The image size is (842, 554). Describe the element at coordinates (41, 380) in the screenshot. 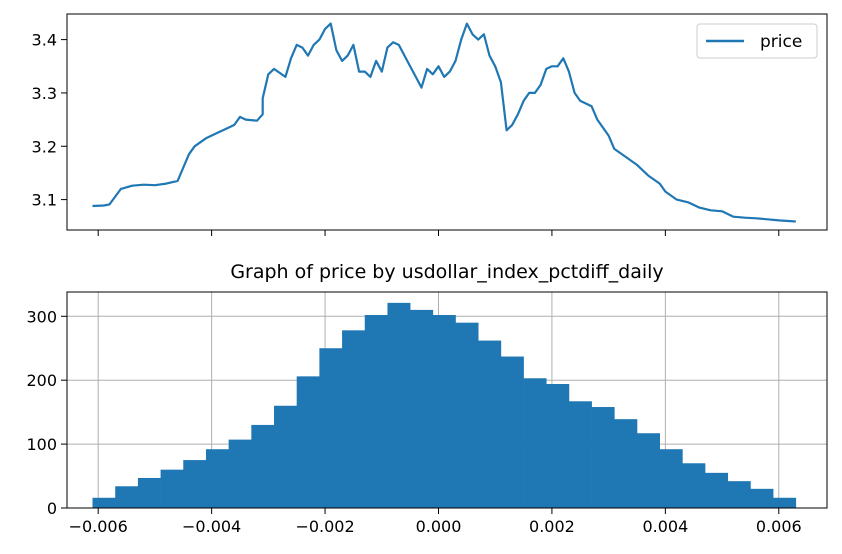

I see `y-tick-label: 200` at that location.